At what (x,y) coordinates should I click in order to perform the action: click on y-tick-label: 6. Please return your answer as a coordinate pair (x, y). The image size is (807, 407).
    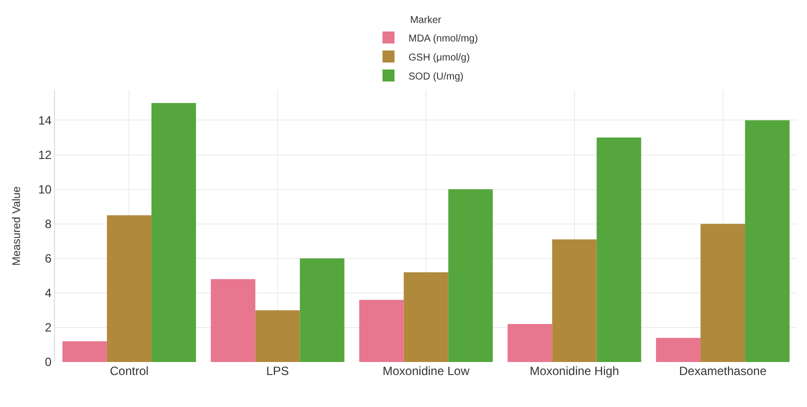
    Looking at the image, I should click on (48, 259).